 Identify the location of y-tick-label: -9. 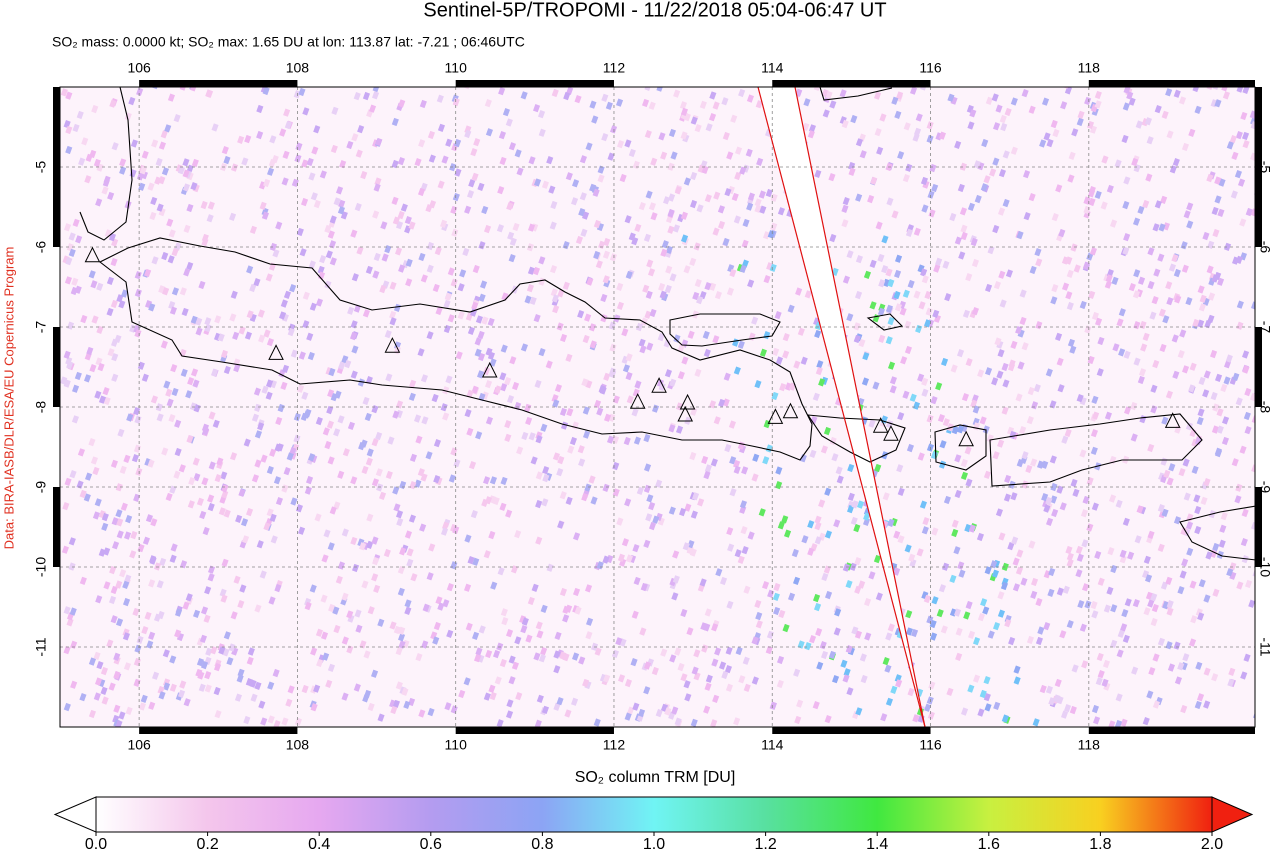
(41, 487).